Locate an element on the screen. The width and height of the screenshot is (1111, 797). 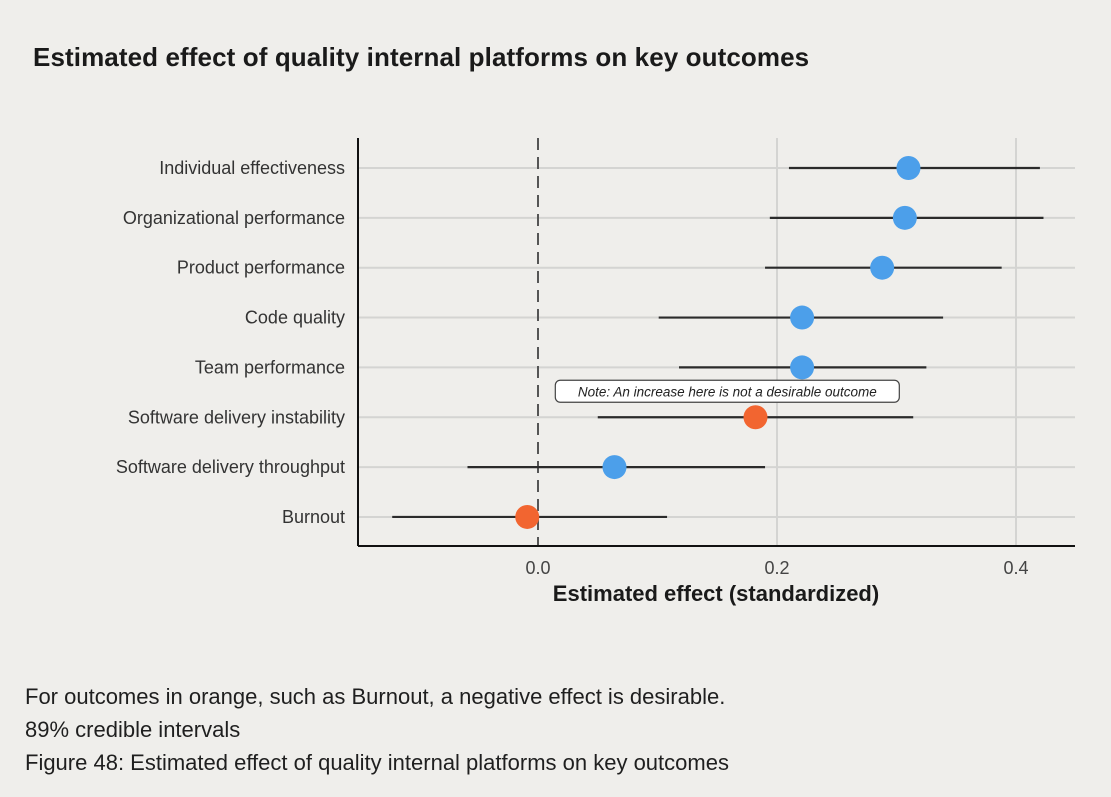
row-label: Software delivery instability is located at coordinates (236, 417).